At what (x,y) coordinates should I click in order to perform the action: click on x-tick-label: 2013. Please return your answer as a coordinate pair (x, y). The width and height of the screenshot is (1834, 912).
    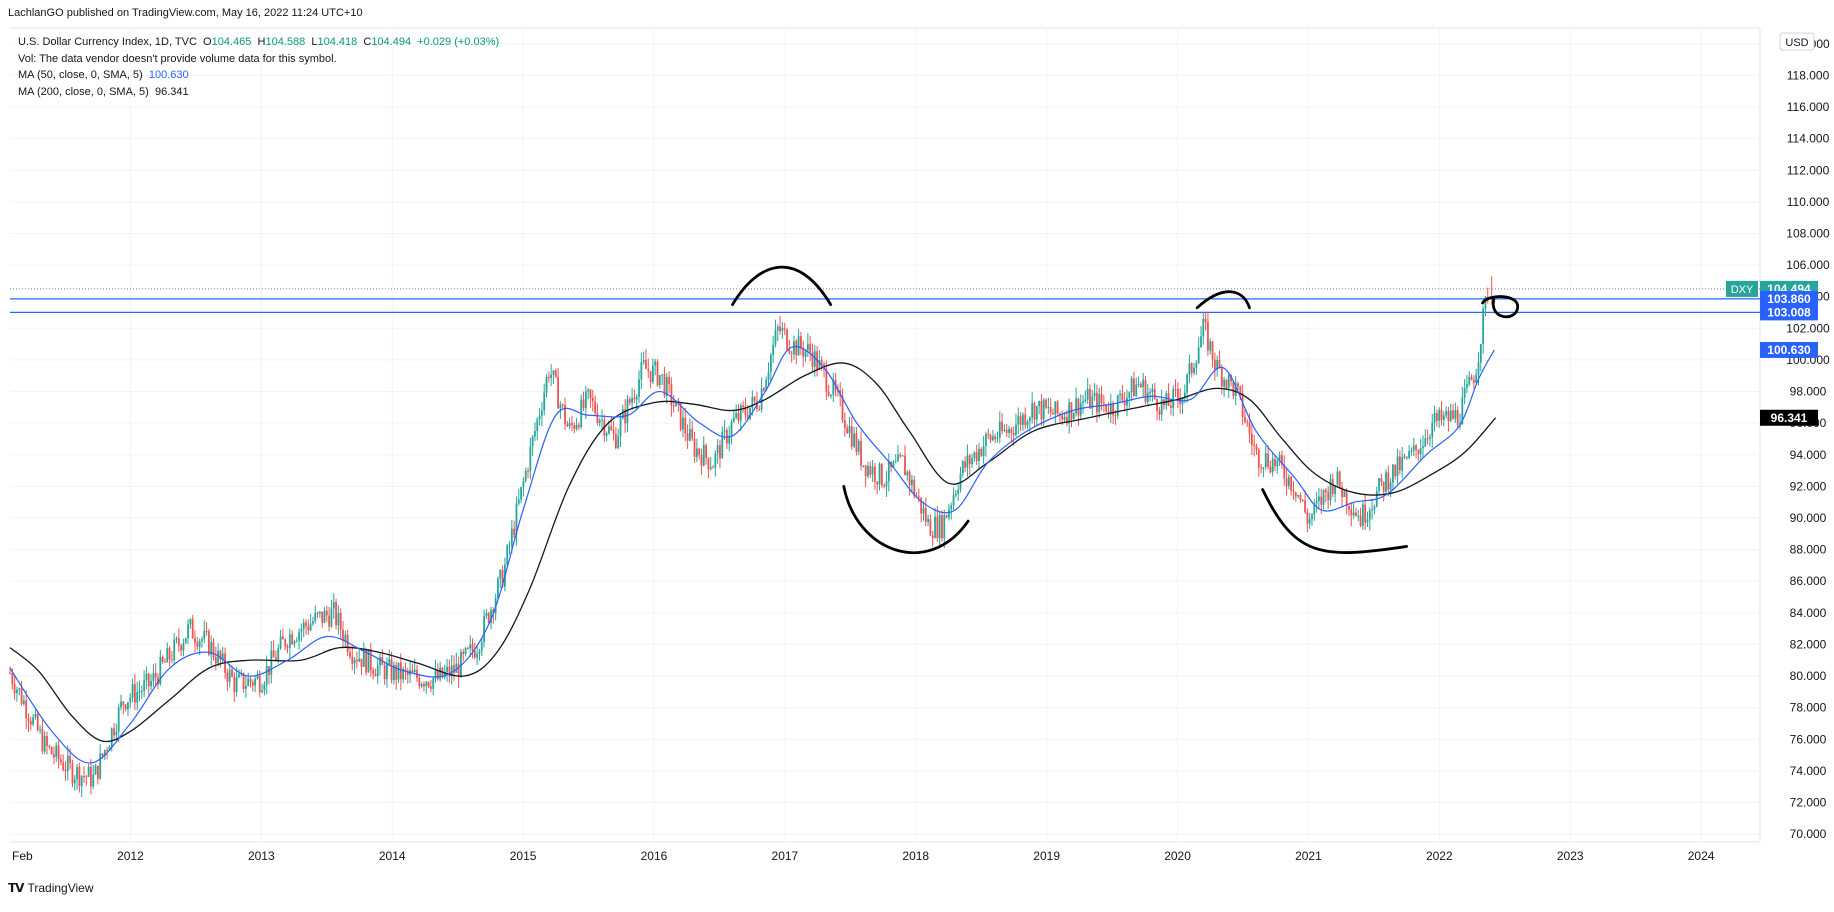
    Looking at the image, I should click on (261, 856).